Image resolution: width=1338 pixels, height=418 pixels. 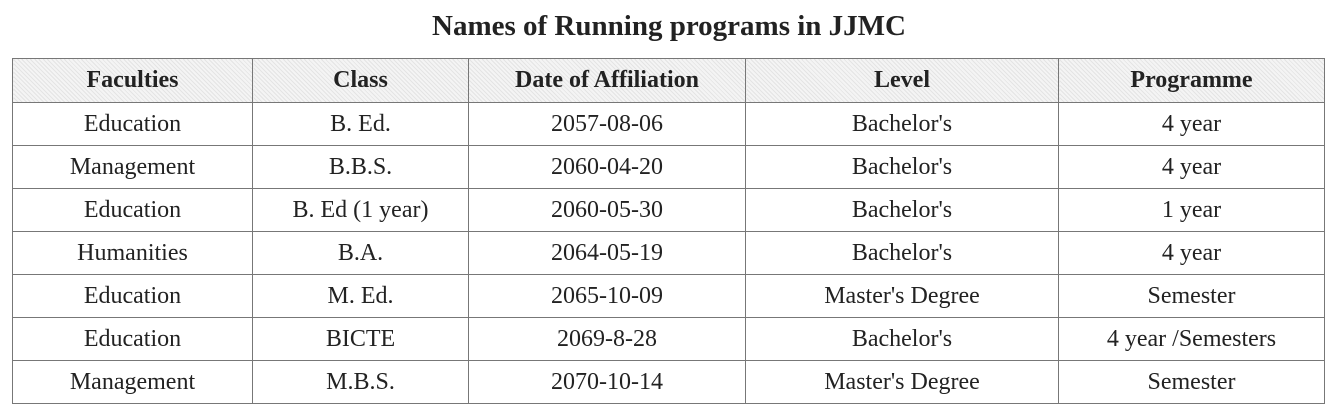 I want to click on table-cell: M. Ed., so click(x=360, y=296).